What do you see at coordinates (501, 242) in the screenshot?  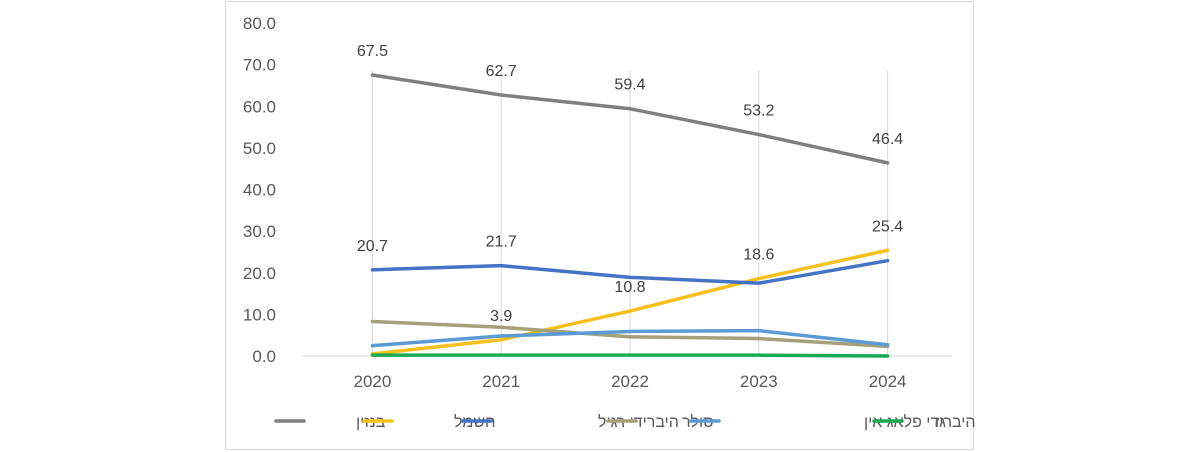 I see `data-label: 21.7` at bounding box center [501, 242].